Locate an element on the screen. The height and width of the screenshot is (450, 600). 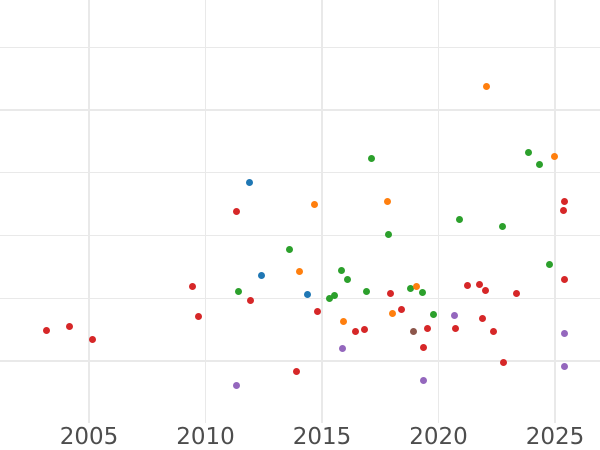
data-point-brown is located at coordinates (413, 332).